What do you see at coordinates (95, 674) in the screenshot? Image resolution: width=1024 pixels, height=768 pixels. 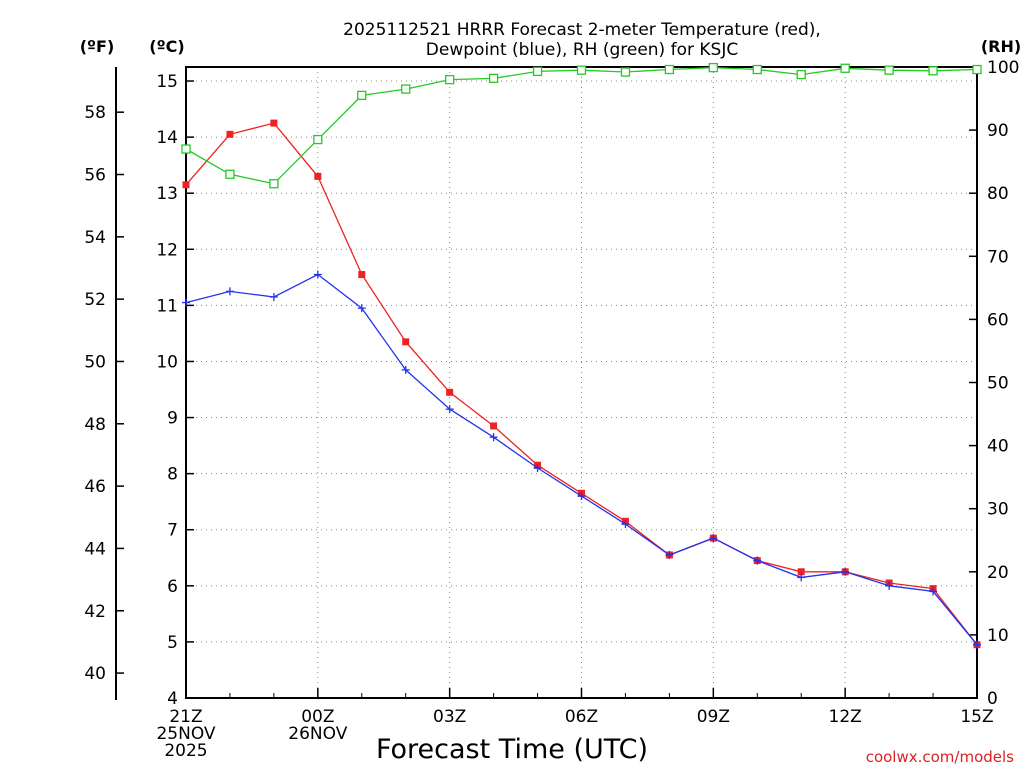 I see `fahrenheit-tick-label: 40` at bounding box center [95, 674].